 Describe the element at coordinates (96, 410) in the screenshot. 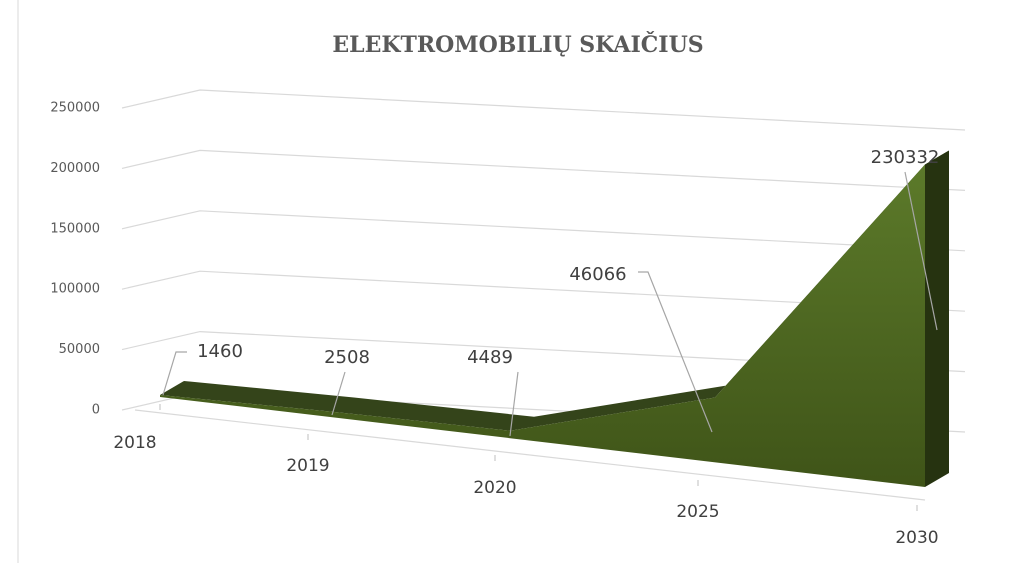

I see `y-tick-label: 0` at that location.